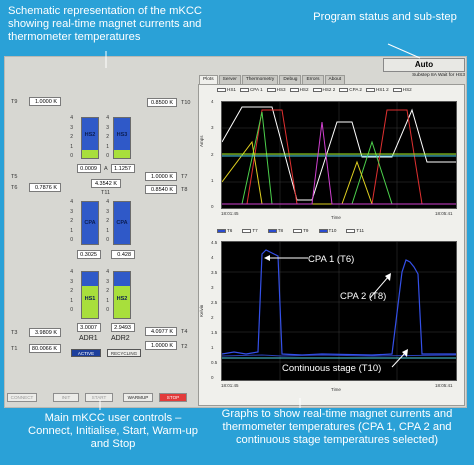 The image size is (474, 465). What do you see at coordinates (123, 327) in the screenshot?
I see `adr2-value: 2.9493` at bounding box center [123, 327].